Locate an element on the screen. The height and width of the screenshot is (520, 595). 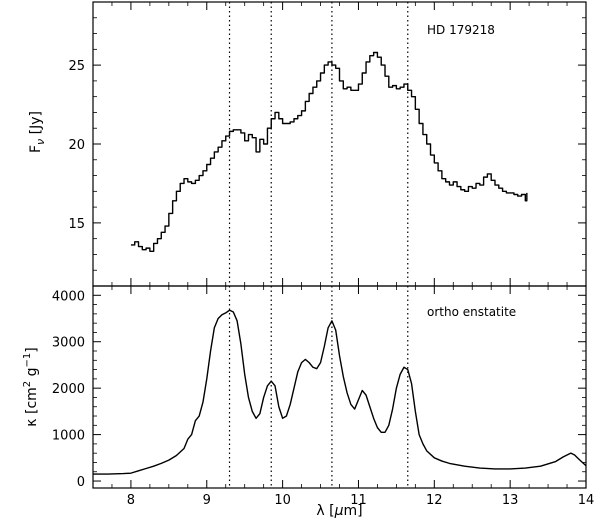
bottom-y-axis-label-sup2: −1 is located at coordinates (27, 360).